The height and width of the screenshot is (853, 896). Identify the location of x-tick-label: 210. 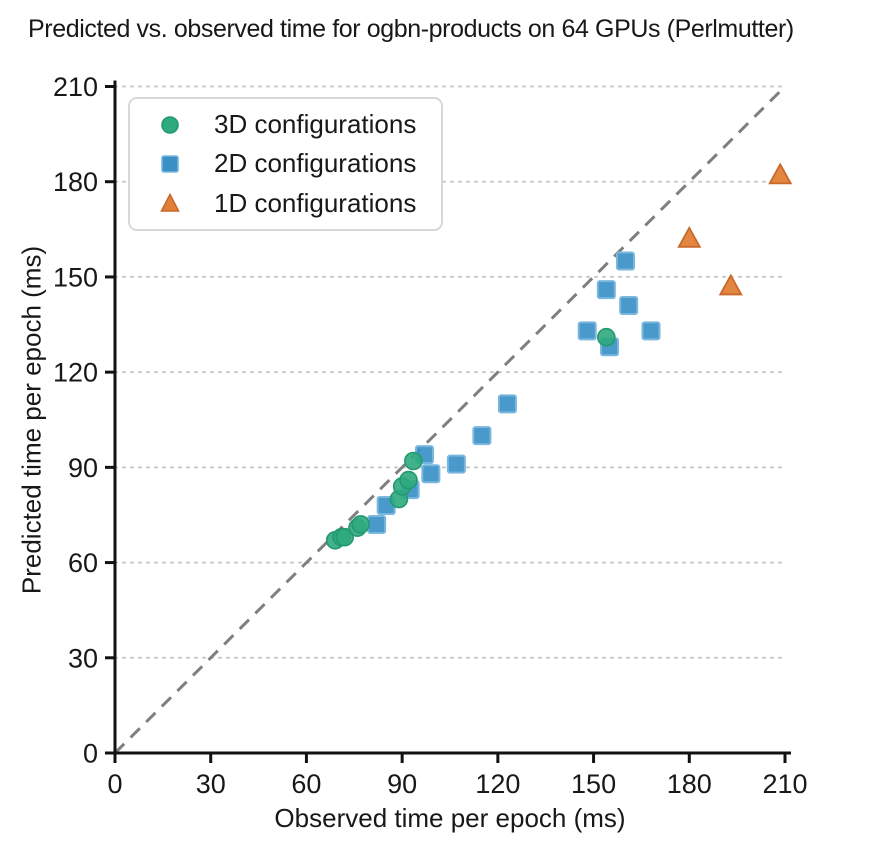
(784, 784).